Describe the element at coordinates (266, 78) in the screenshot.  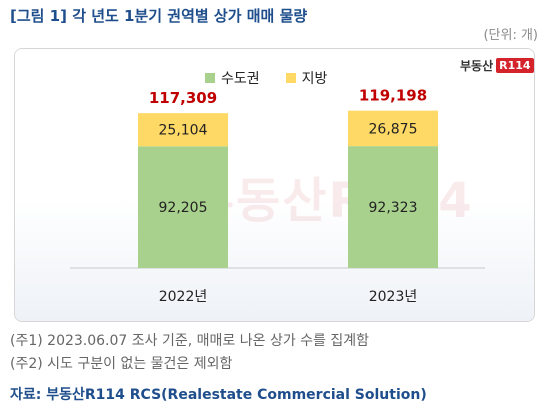
I see `legend: 수도권 지방` at that location.